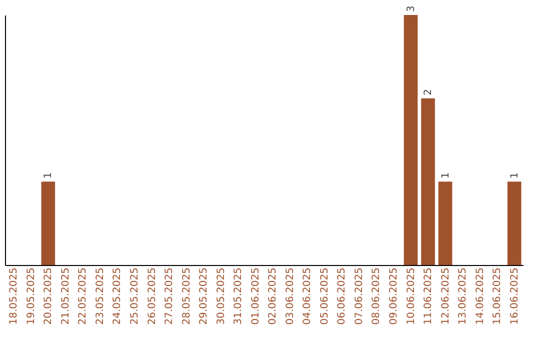 This screenshot has width=540, height=340. What do you see at coordinates (359, 296) in the screenshot?
I see `x-tick-label: 07.06.2025` at bounding box center [359, 296].